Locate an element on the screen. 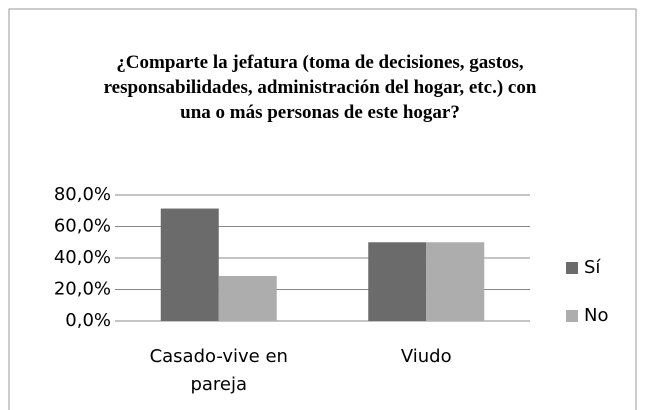  y-tick-label: 40,0% is located at coordinates (82, 257).